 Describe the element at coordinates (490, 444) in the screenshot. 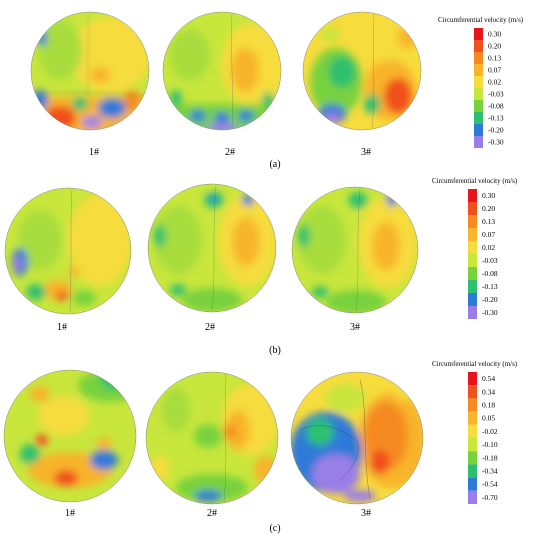

I see `legend-tick-label: -0.10` at that location.